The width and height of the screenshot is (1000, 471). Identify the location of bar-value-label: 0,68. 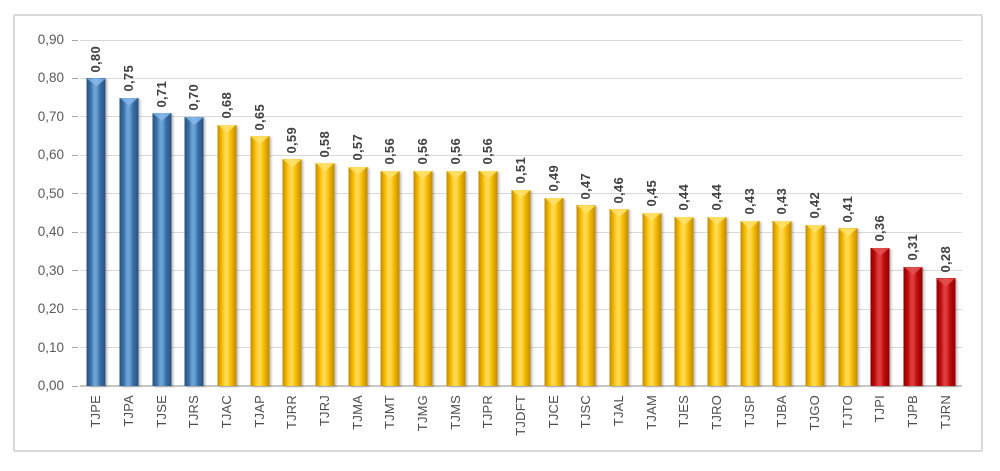
(227, 105).